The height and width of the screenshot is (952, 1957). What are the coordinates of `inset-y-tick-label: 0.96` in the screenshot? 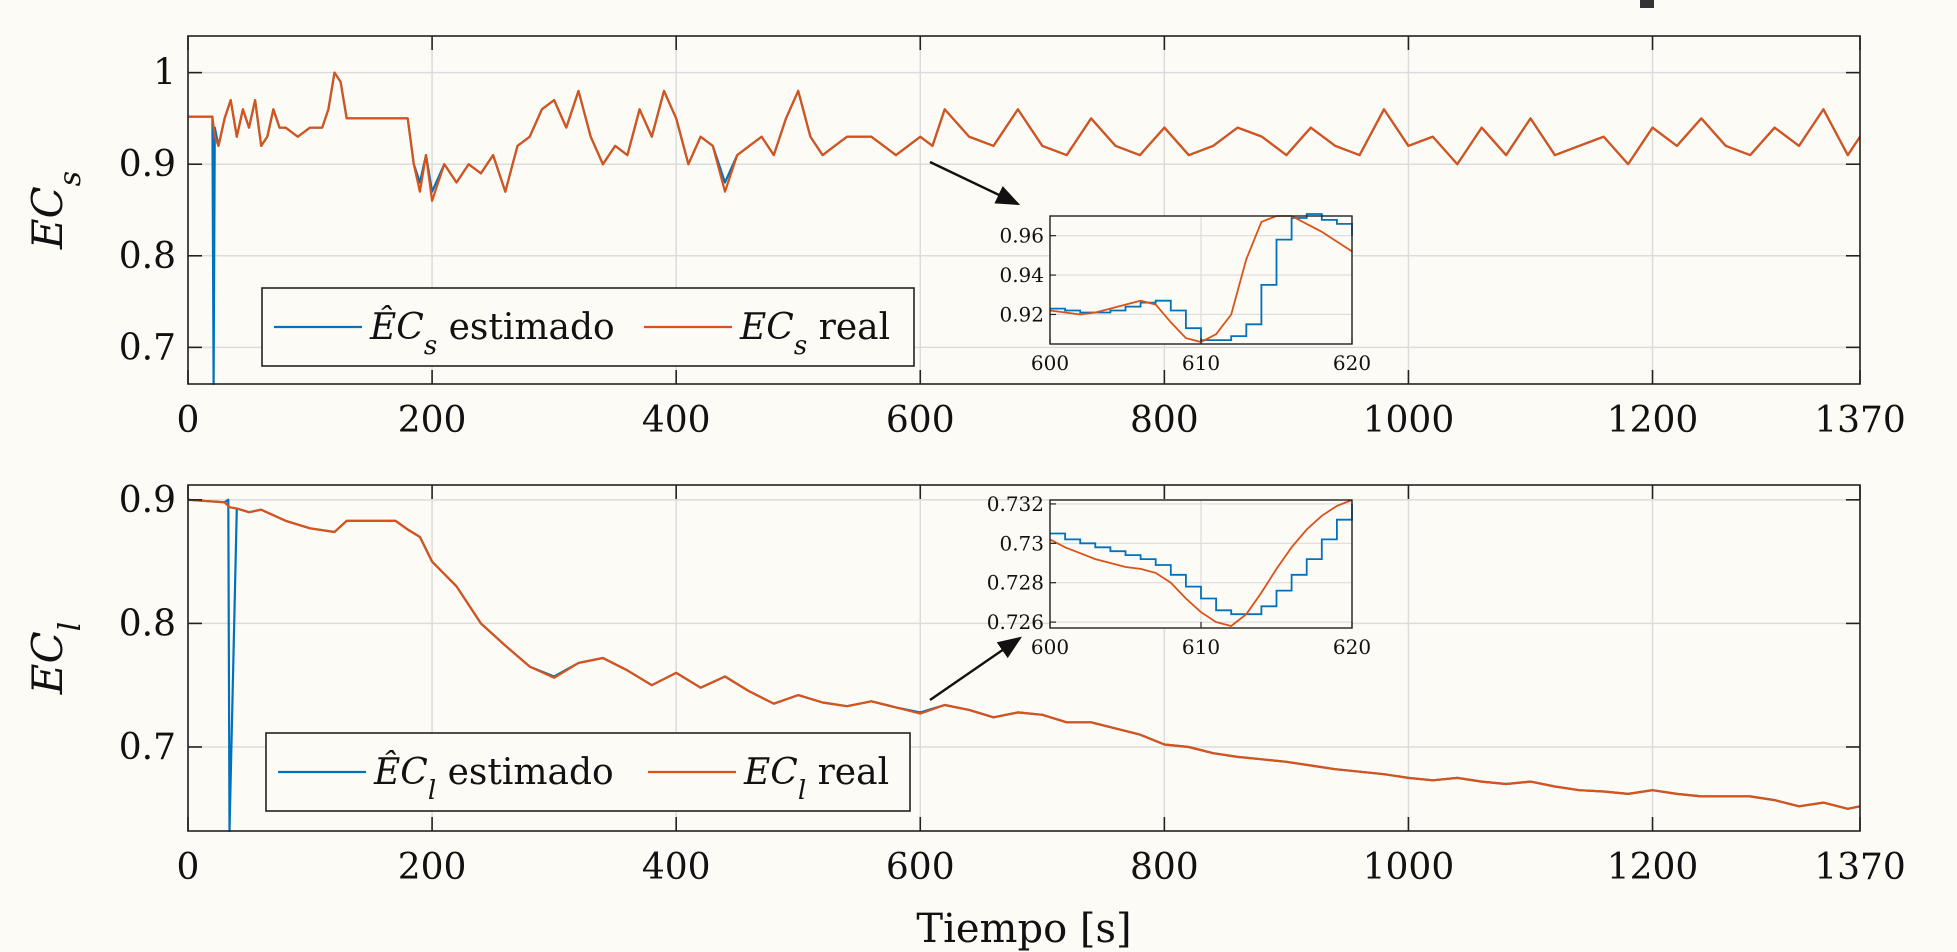 It's located at (1021, 236).